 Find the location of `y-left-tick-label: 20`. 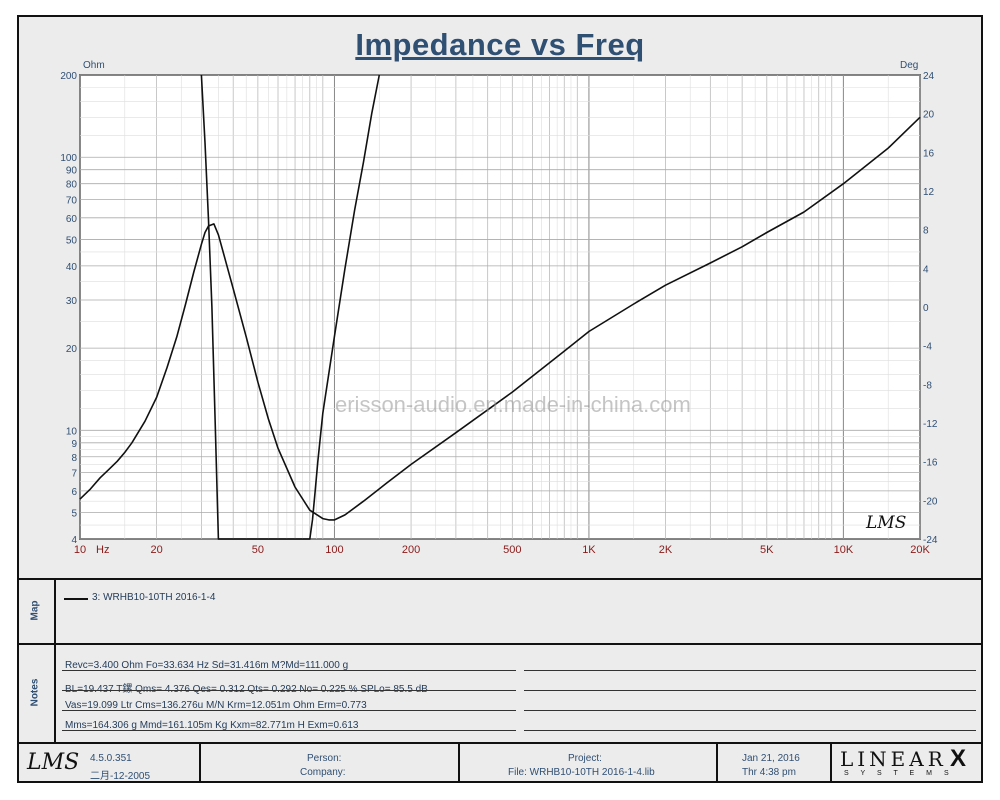

y-left-tick-label: 20 is located at coordinates (72, 349).